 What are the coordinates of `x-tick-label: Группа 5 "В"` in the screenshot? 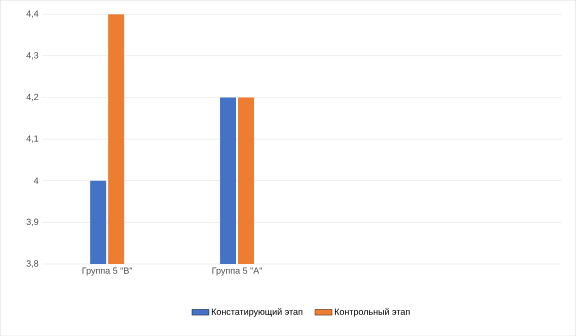 It's located at (107, 271).